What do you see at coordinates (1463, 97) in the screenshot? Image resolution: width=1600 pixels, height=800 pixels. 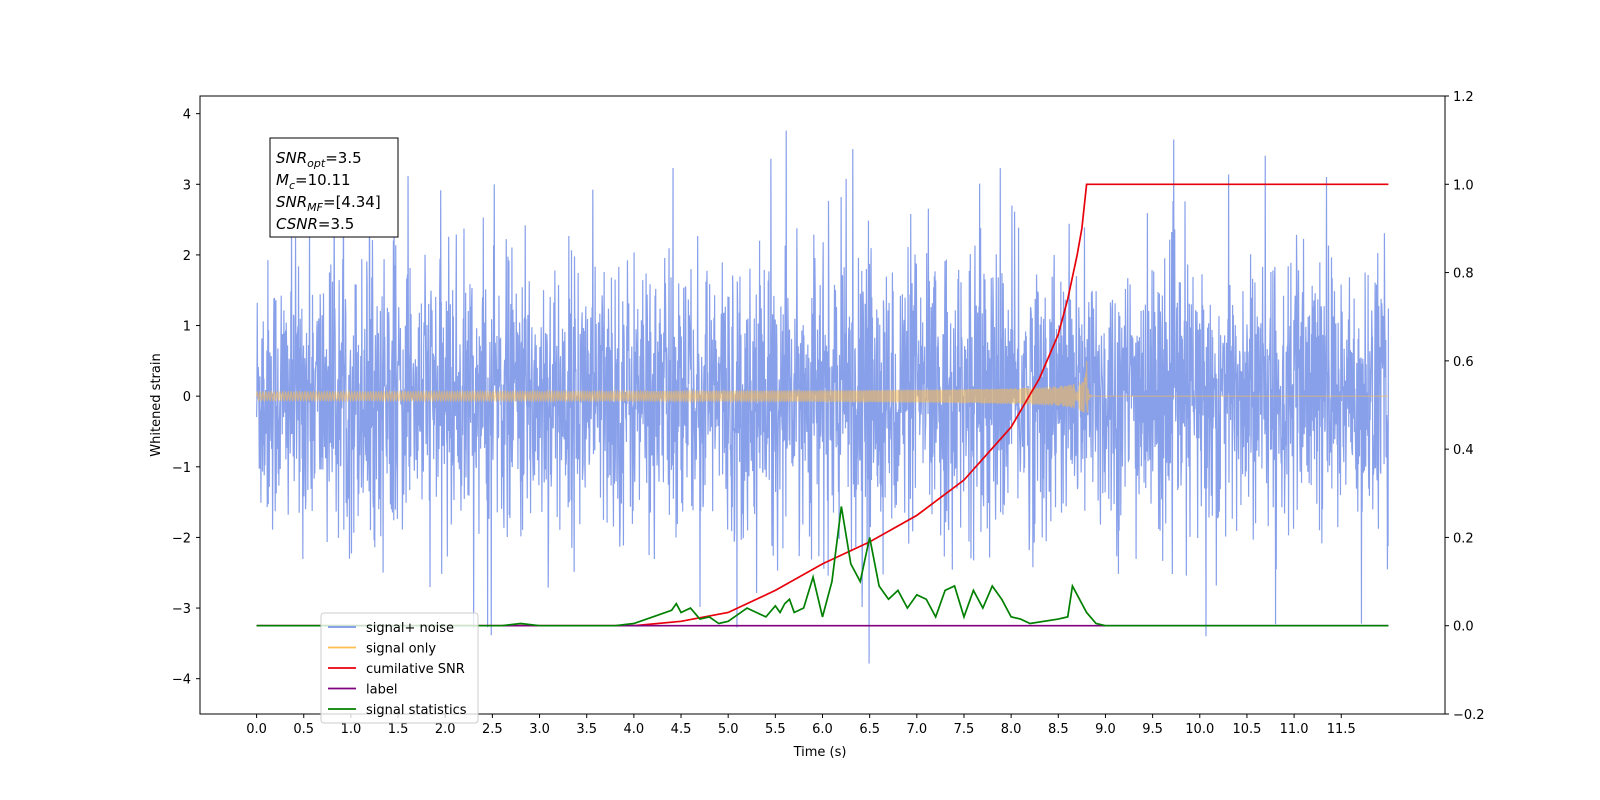 I see `y2-tick-label: 1.2` at bounding box center [1463, 97].